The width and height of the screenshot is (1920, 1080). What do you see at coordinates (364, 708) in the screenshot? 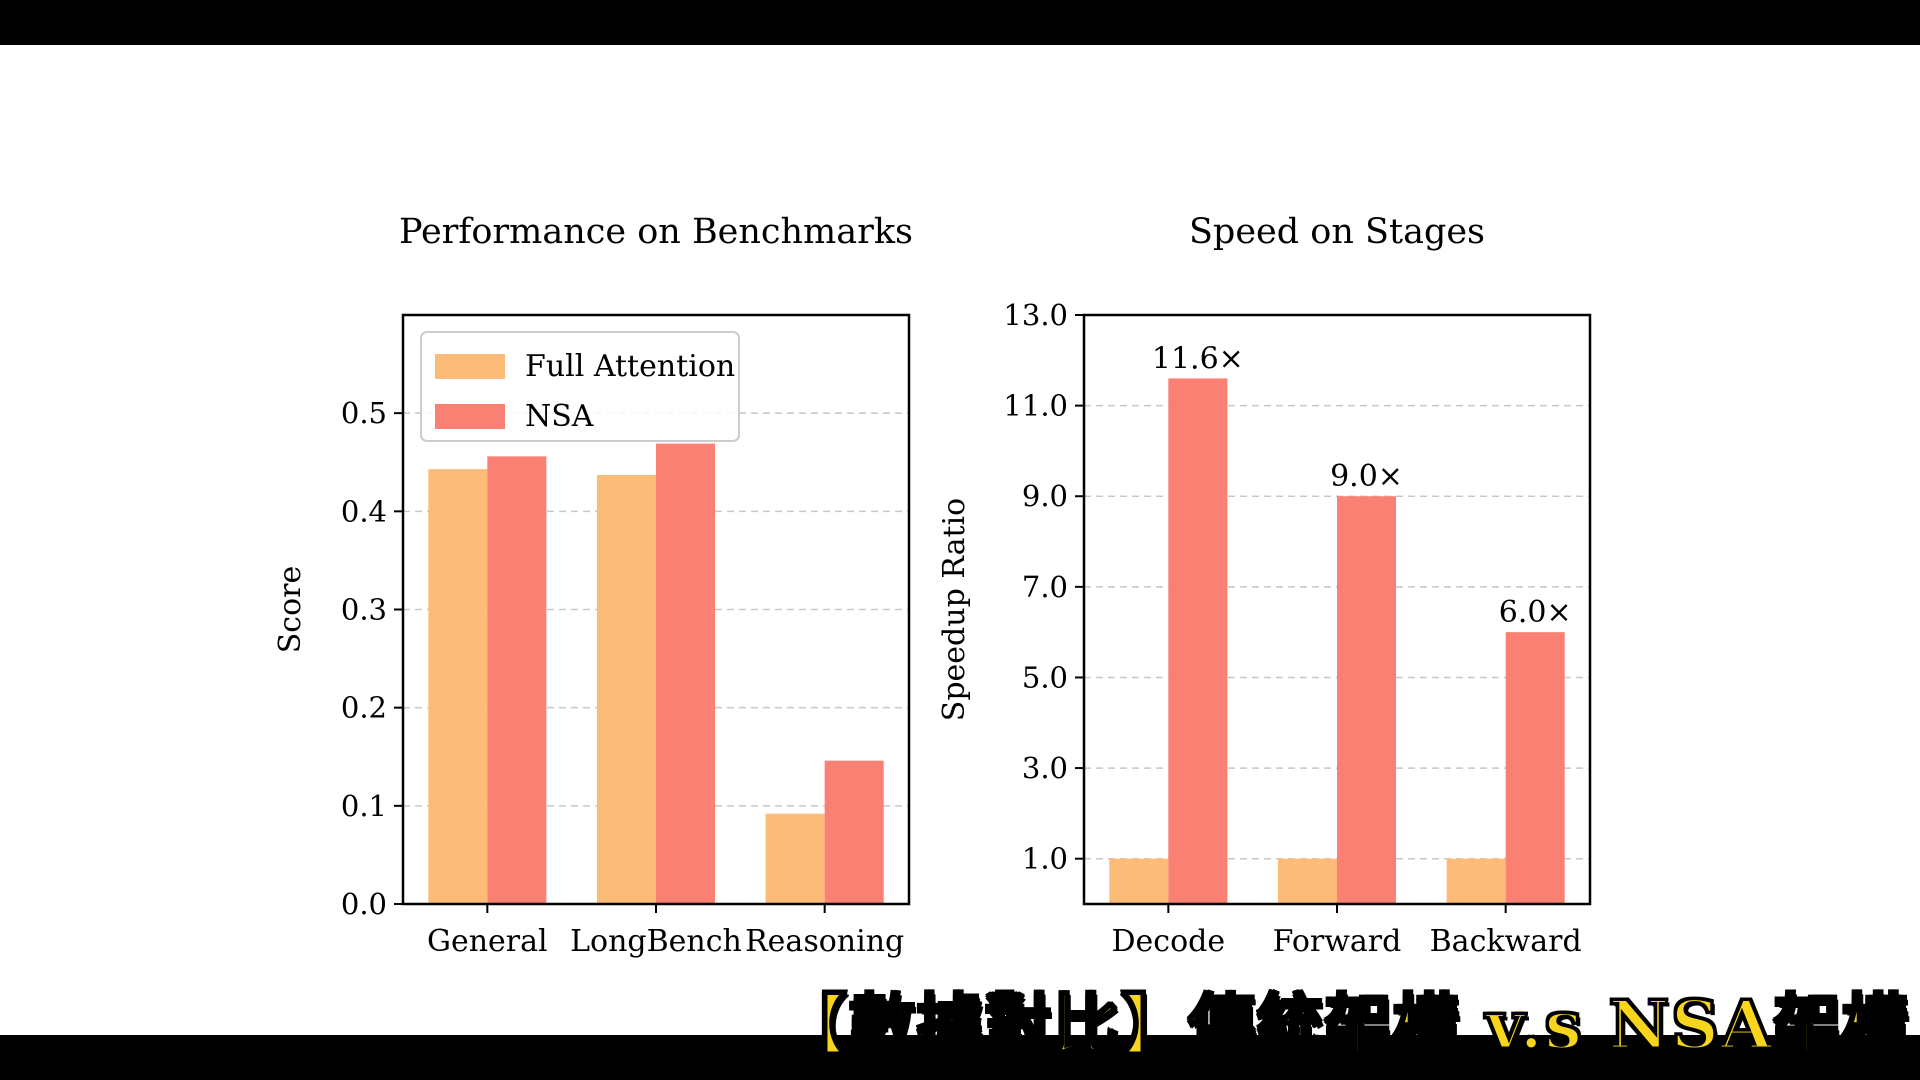
I see `y-tick-label: 0.2` at bounding box center [364, 708].